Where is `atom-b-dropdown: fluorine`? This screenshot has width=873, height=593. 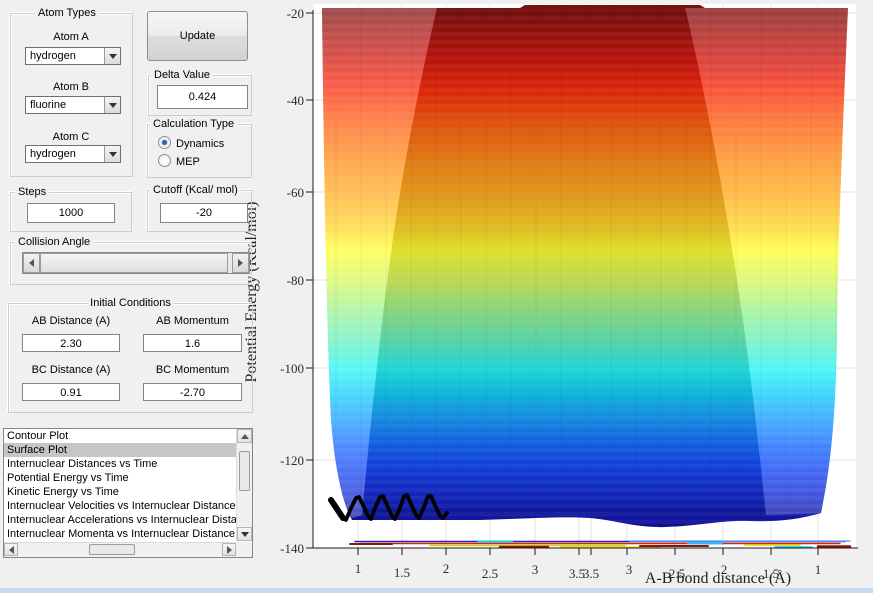 atom-b-dropdown: fluorine is located at coordinates (73, 105).